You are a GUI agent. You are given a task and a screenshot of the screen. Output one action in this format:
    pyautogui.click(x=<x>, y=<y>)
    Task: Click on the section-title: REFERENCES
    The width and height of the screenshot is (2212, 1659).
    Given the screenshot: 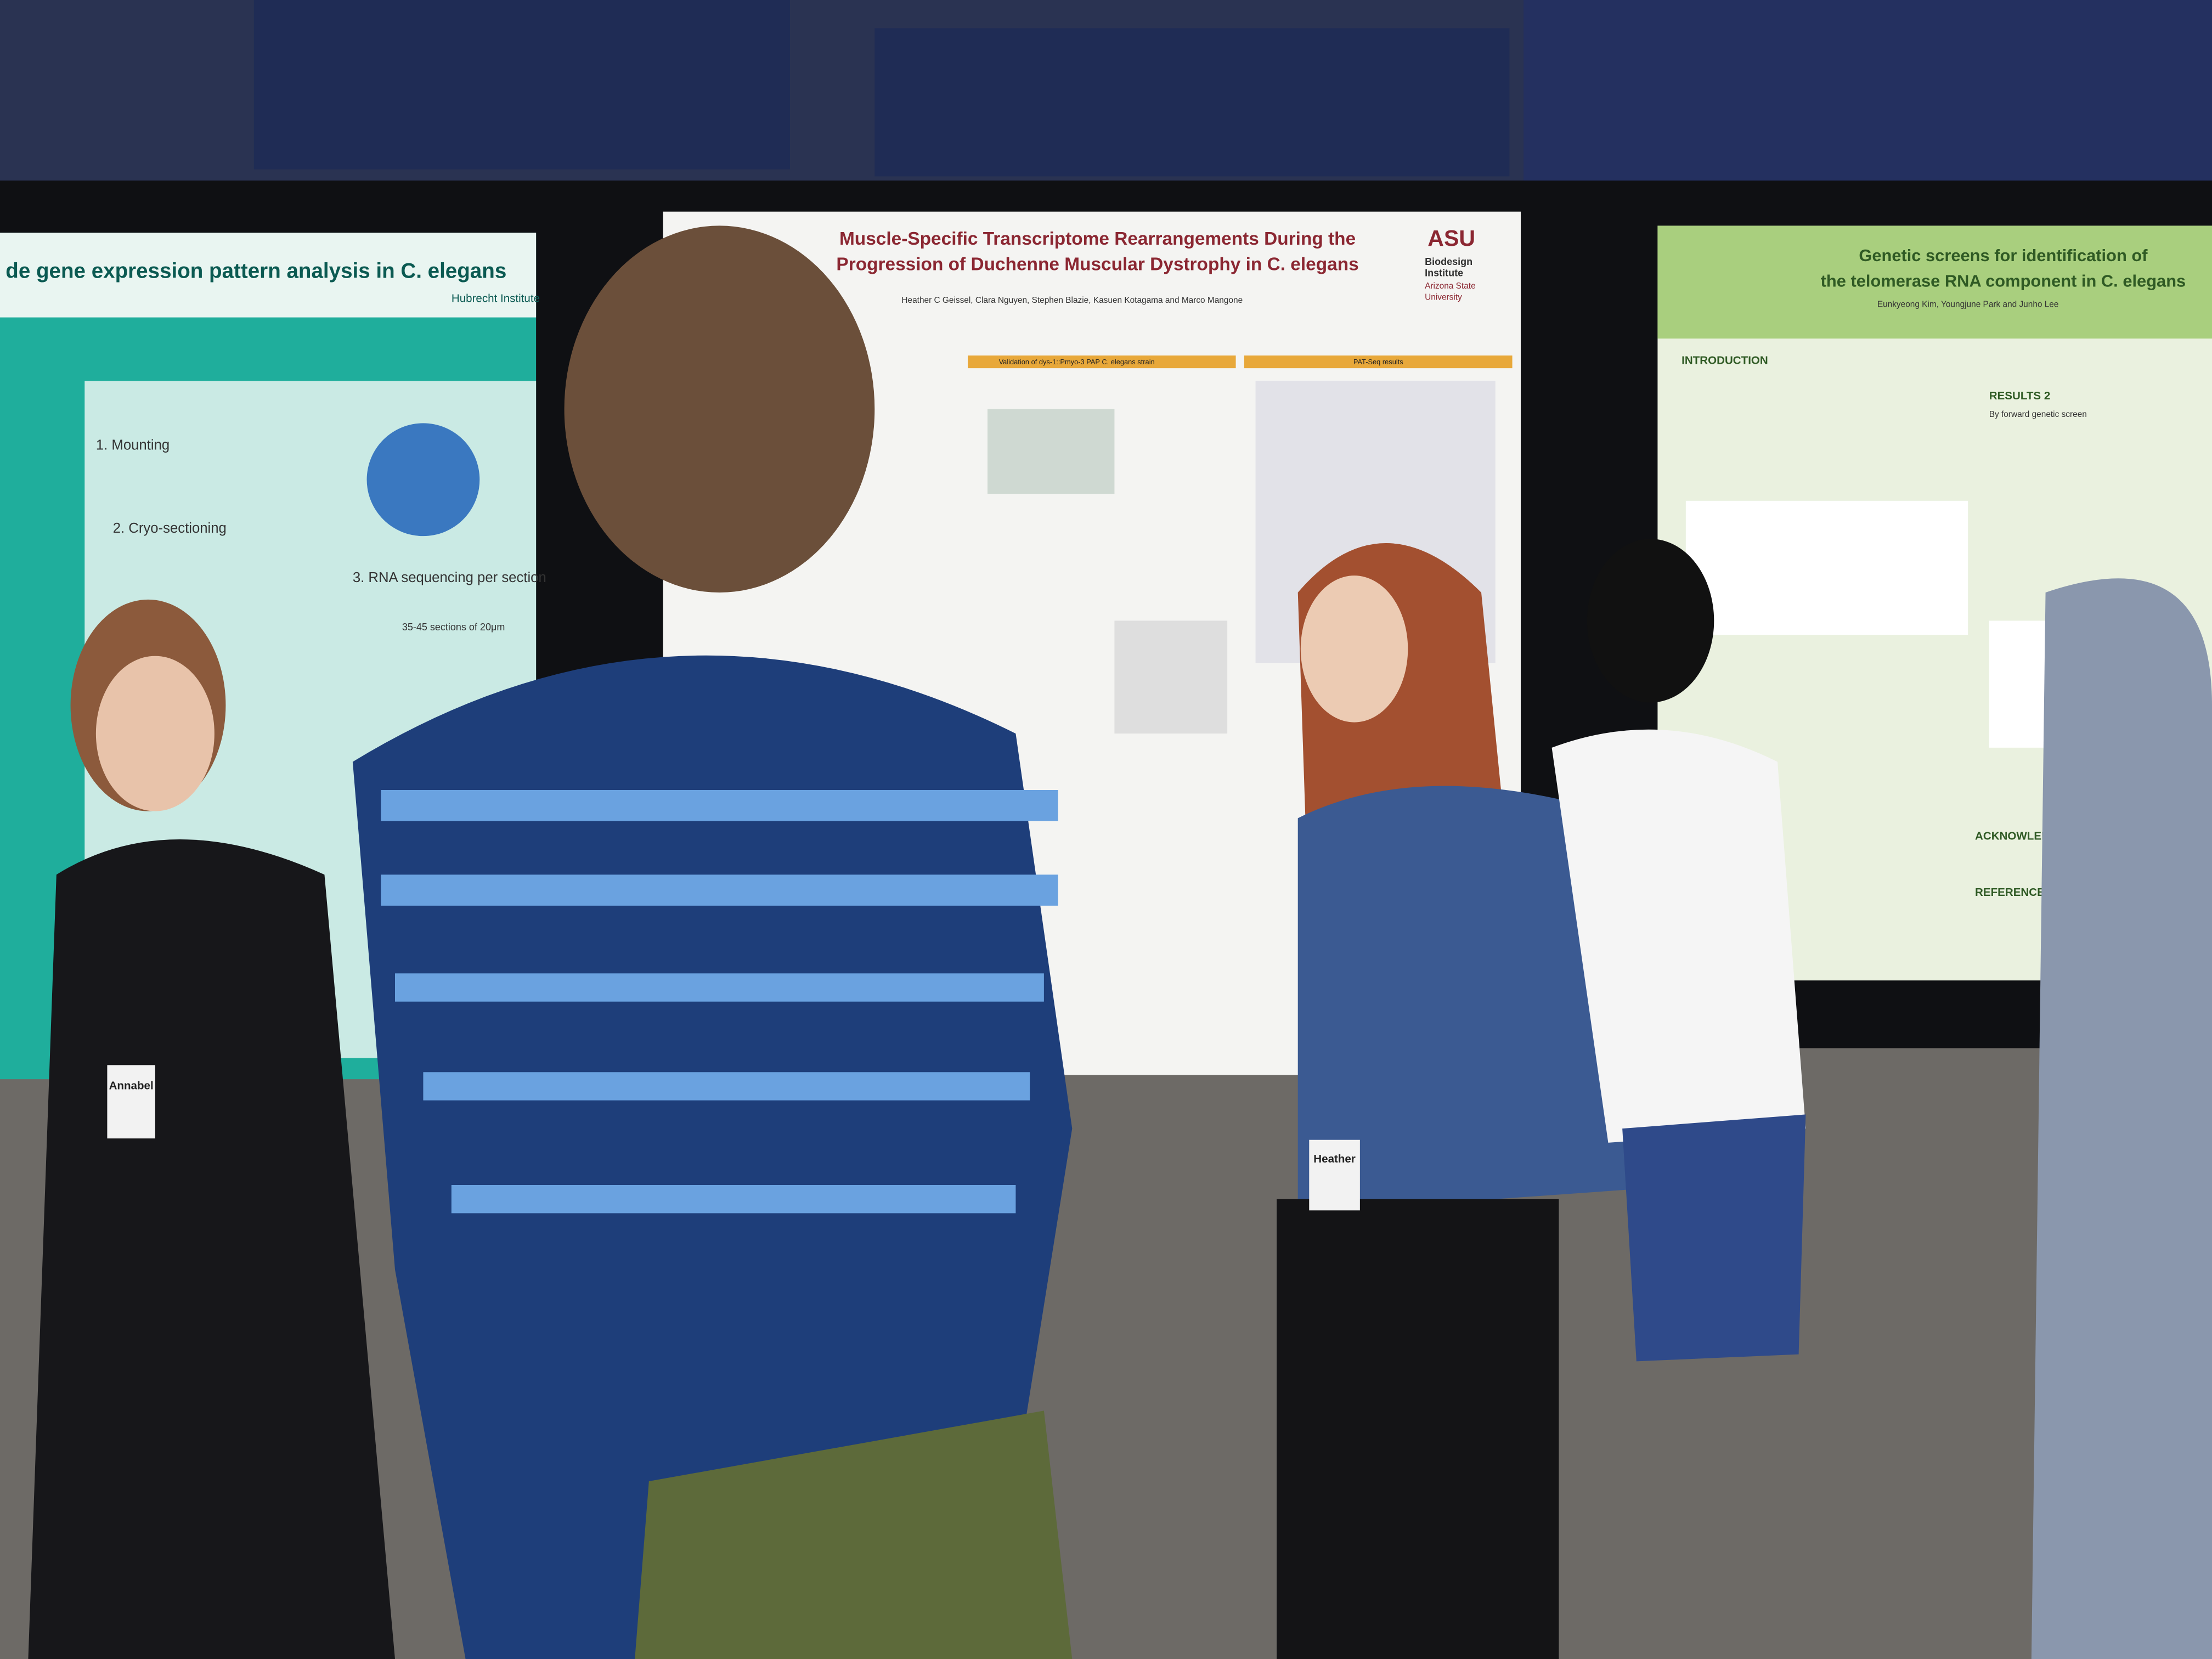 What is the action you would take?
    pyautogui.click(x=2013, y=892)
    